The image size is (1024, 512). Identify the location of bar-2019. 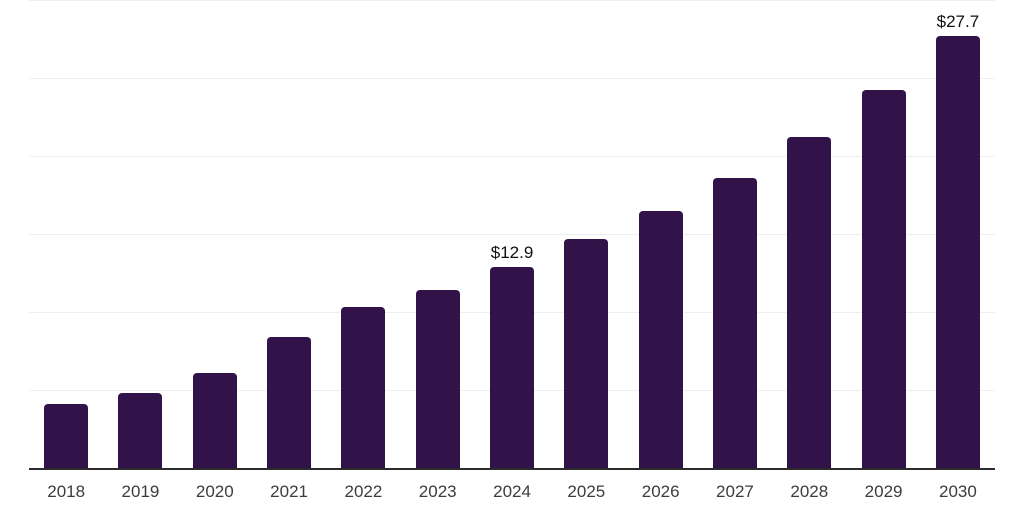
(140, 430).